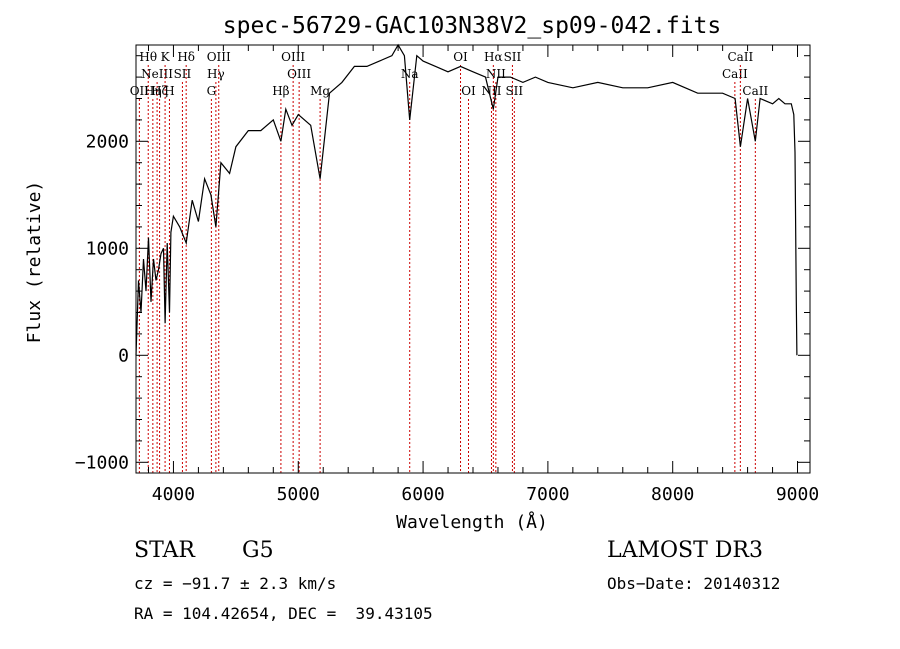  I want to click on x-tick-label: 6000, so click(422, 494).